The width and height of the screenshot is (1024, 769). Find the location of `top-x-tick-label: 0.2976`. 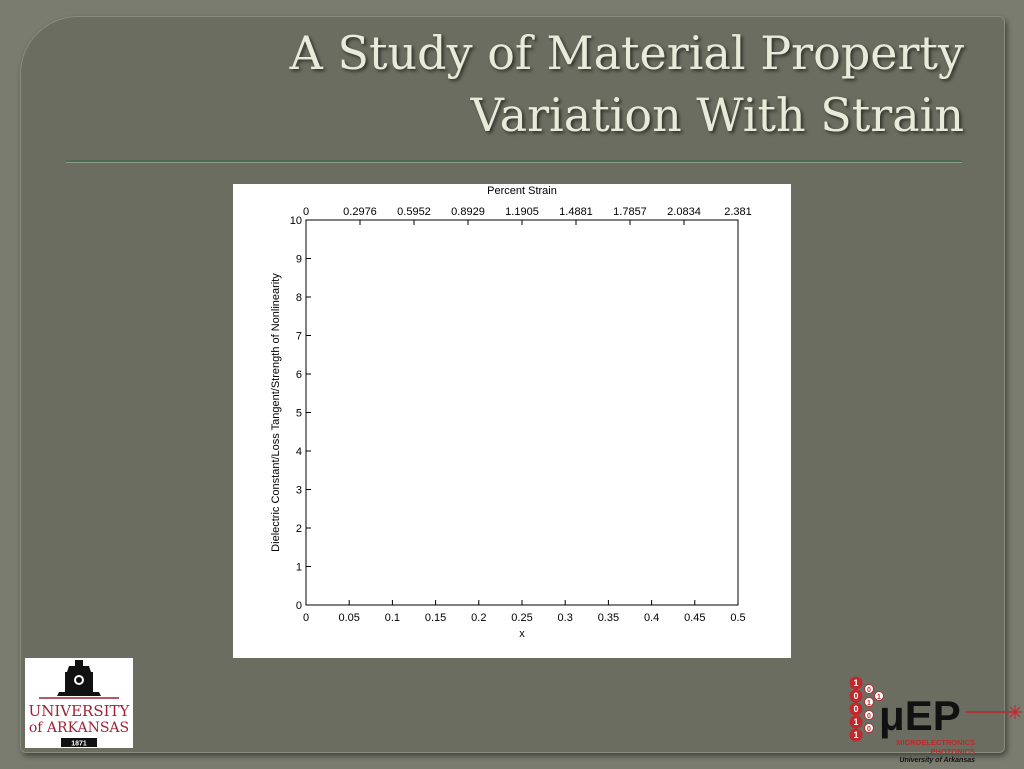

top-x-tick-label: 0.2976 is located at coordinates (360, 212).